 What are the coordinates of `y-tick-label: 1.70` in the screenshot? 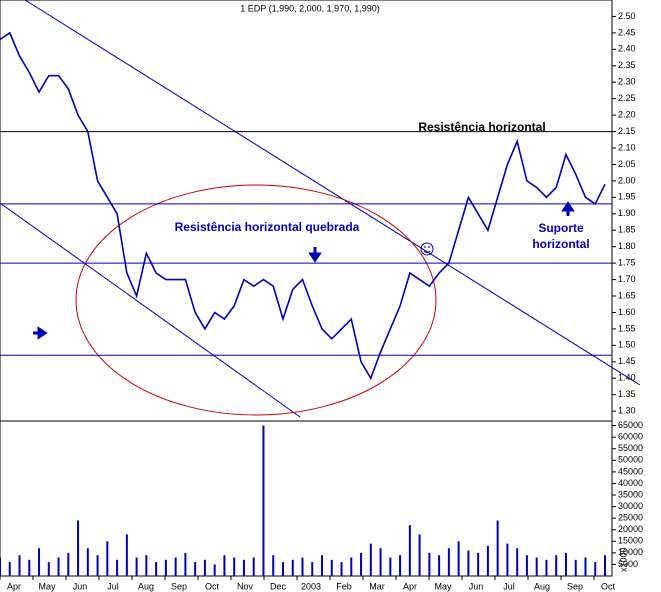 It's located at (627, 279).